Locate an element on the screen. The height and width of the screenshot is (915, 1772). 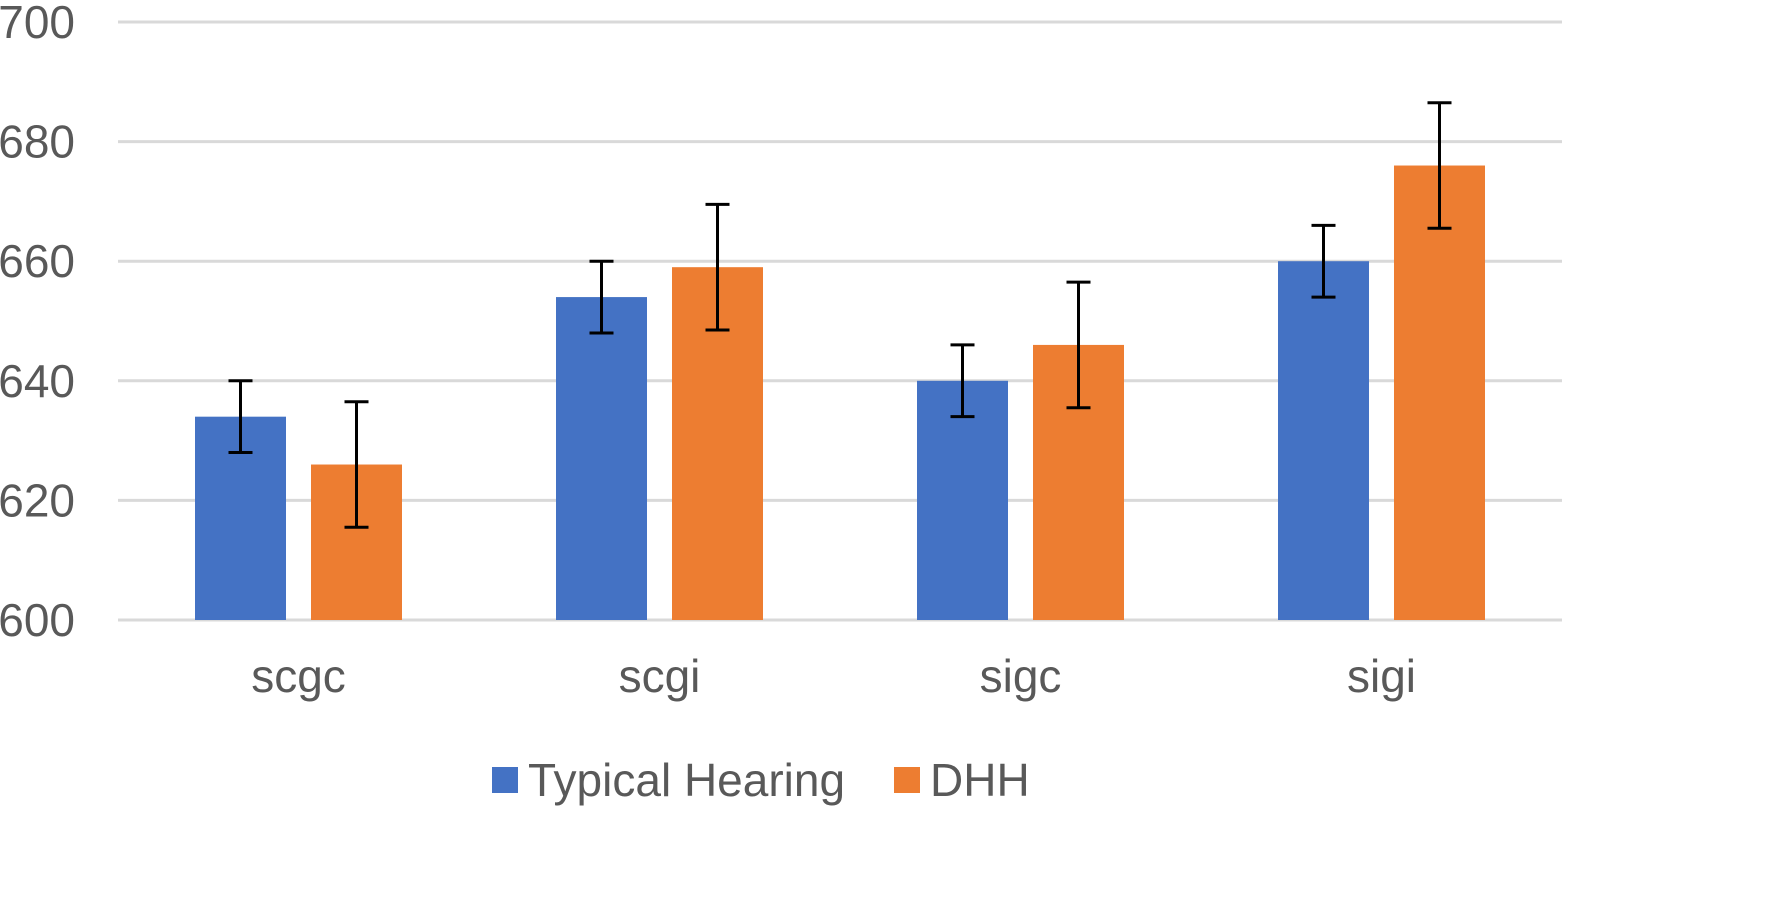
legend-item-typical-hearing: Typical Hearing is located at coordinates (668, 780).